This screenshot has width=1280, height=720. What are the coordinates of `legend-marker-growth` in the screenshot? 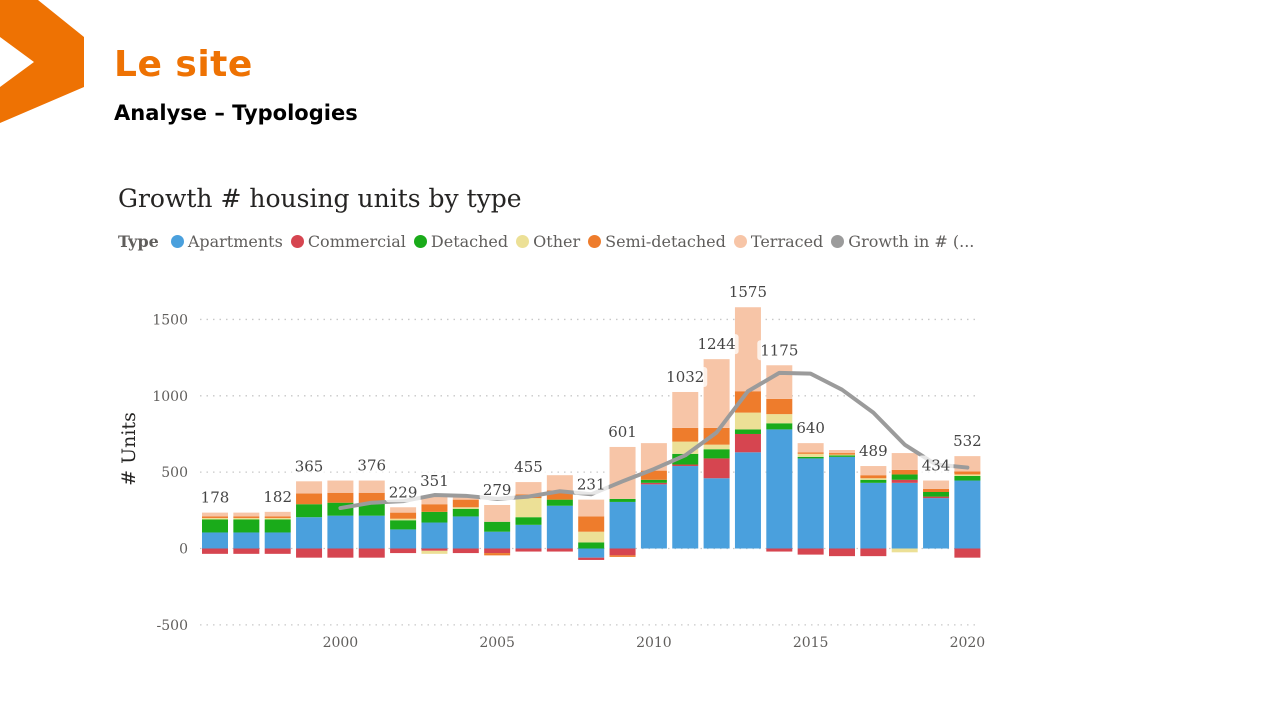 It's located at (838, 241).